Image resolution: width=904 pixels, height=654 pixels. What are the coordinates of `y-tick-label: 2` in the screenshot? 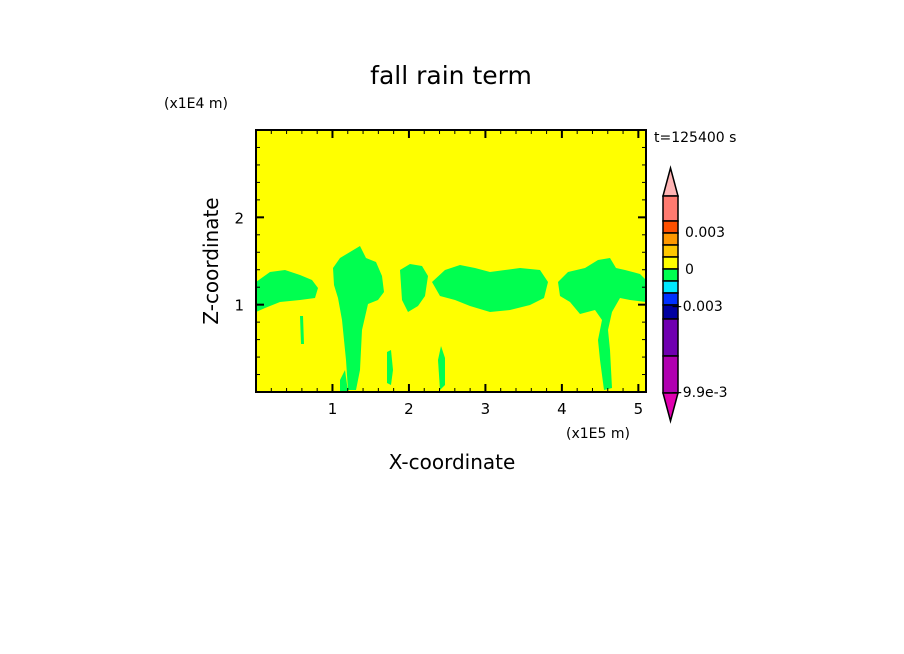 It's located at (239, 218).